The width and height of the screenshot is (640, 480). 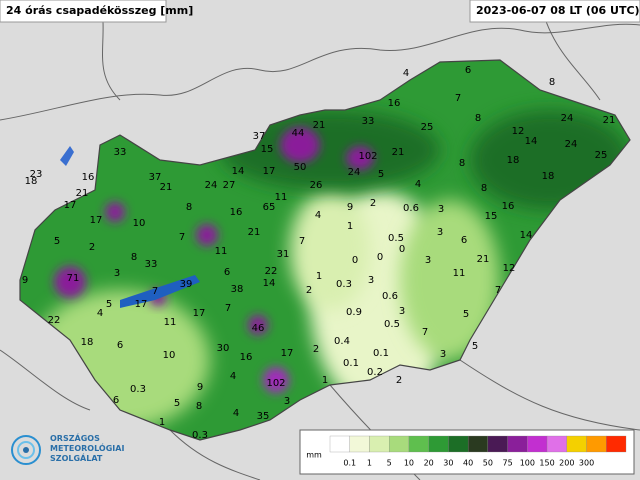 What do you see at coordinates (151, 264) in the screenshot?
I see `station-value: 33` at bounding box center [151, 264].